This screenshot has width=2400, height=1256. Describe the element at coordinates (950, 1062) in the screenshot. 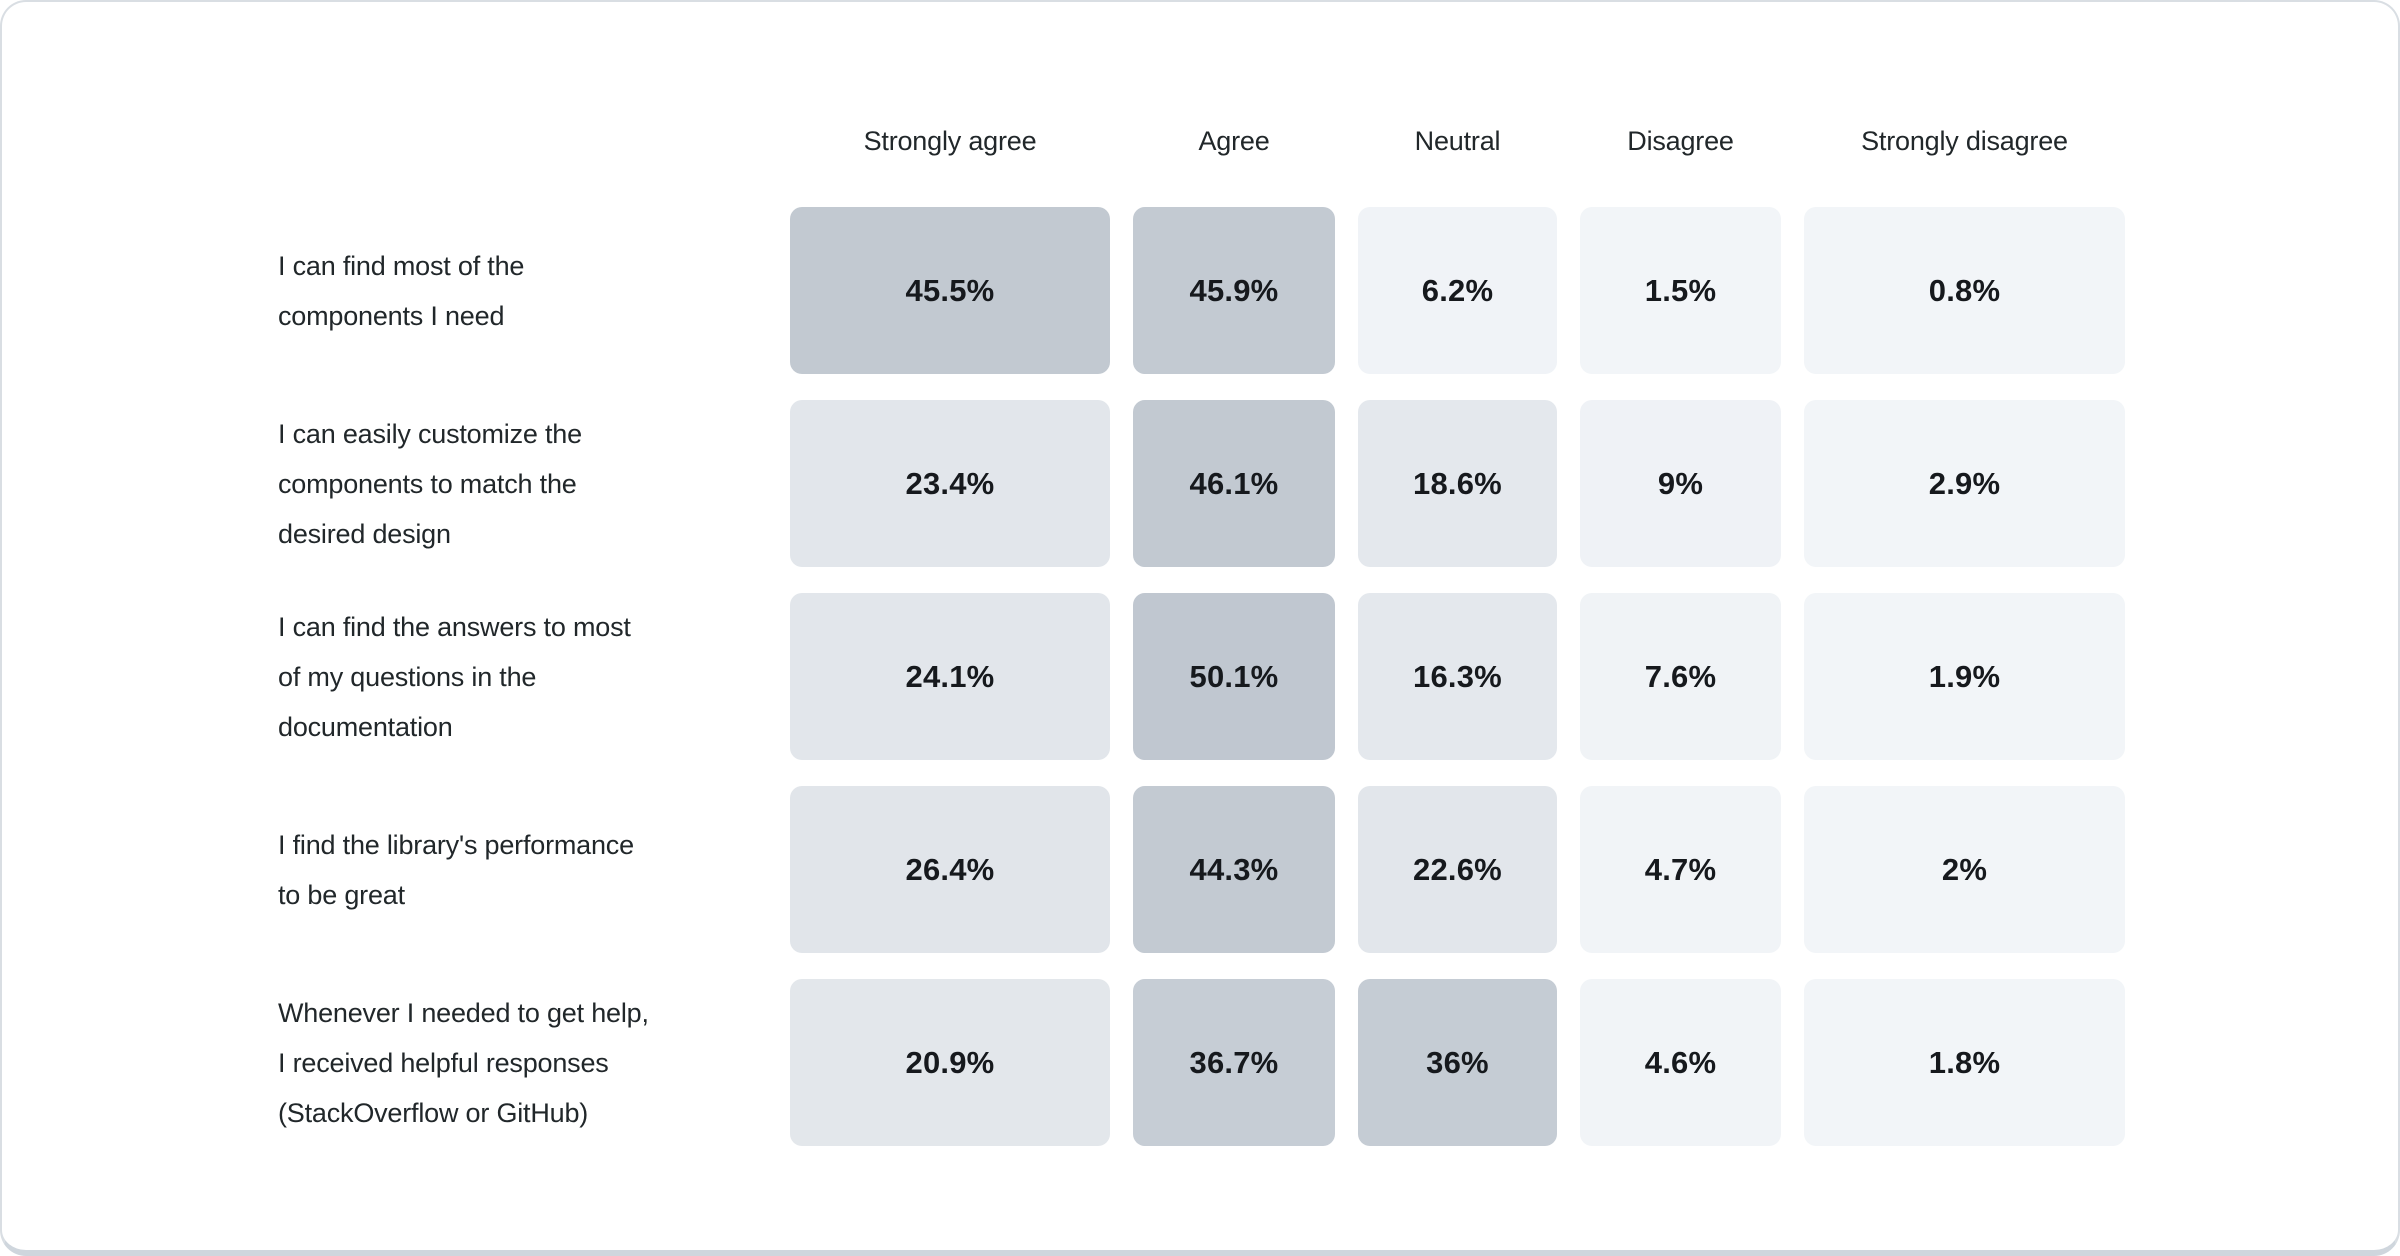

I see `heatmap-cell-row5-strongly-agree: 20.9%` at that location.